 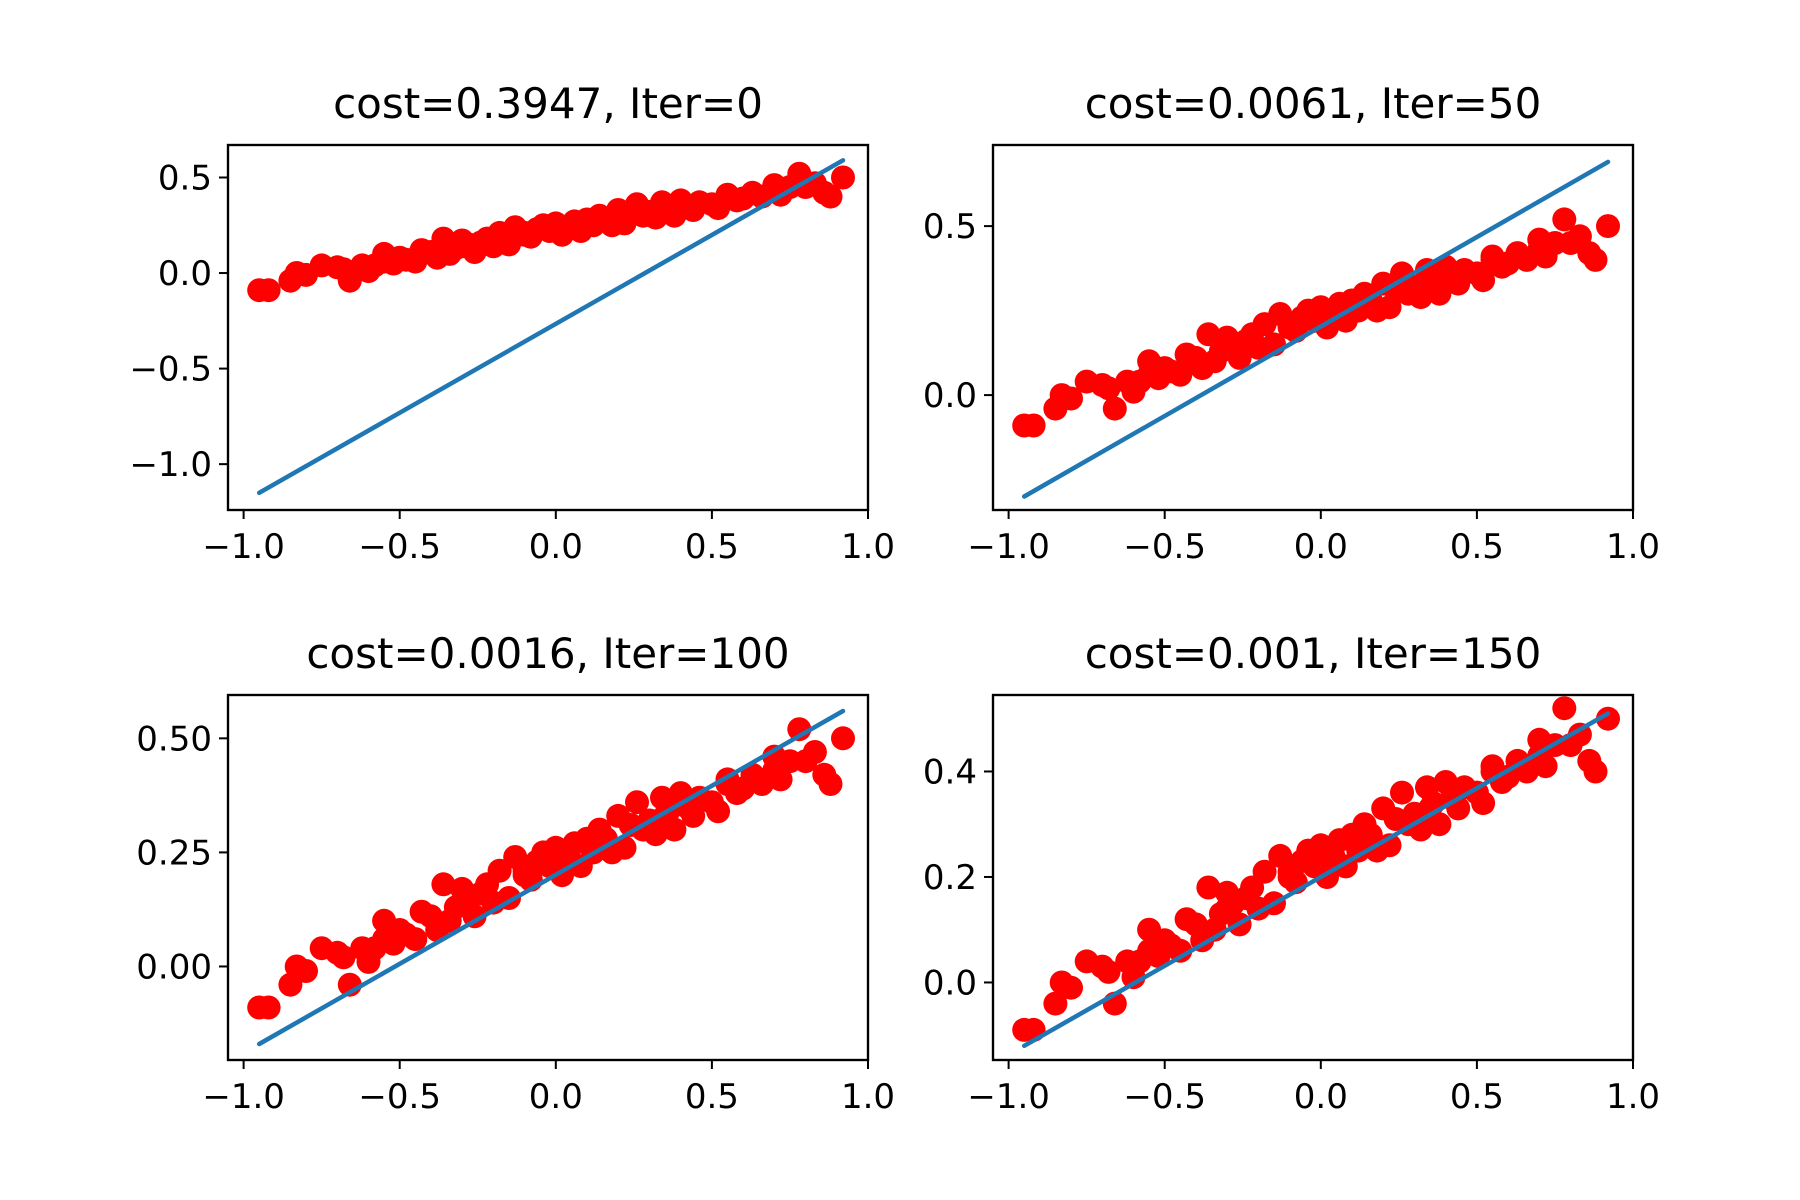 What do you see at coordinates (548, 103) in the screenshot?
I see `subplot-1-title: cost=0.3947, Iter=0` at bounding box center [548, 103].